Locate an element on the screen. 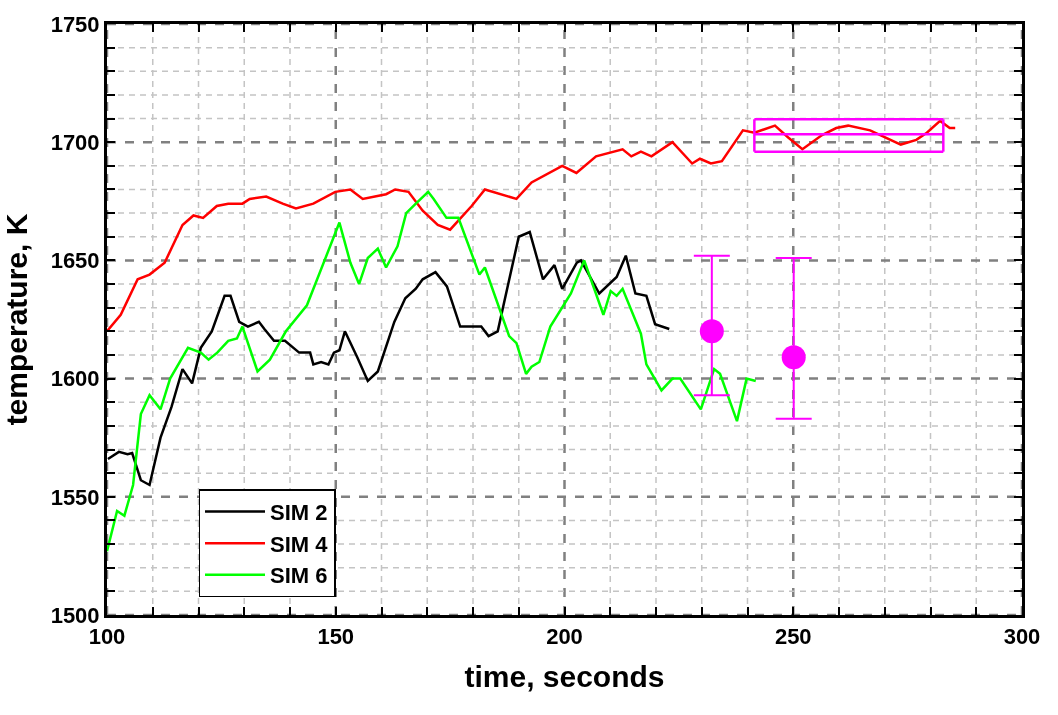 This screenshot has width=1058, height=715. y-tick-label: 1600 is located at coordinates (75, 379).